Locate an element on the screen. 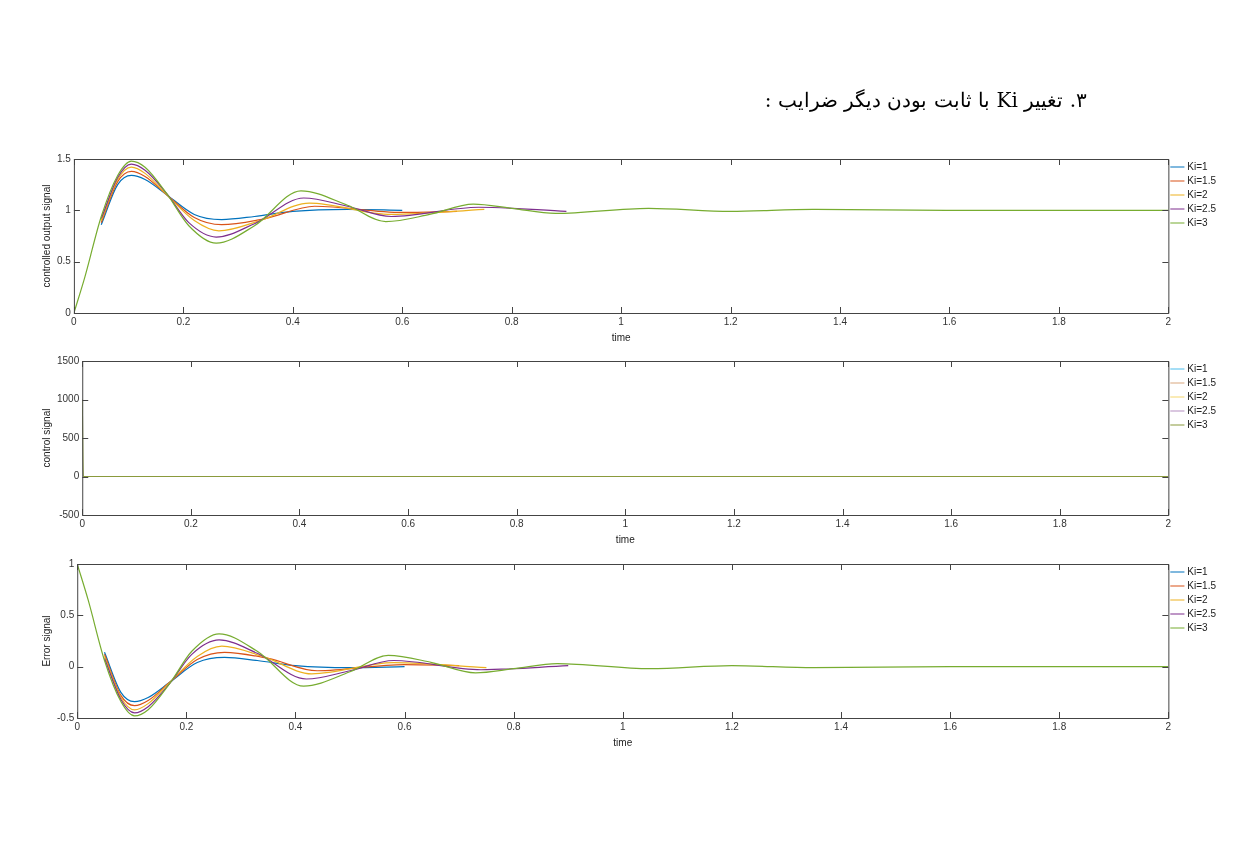 The width and height of the screenshot is (1252, 868). y-tick-label: 500 is located at coordinates (71, 437).